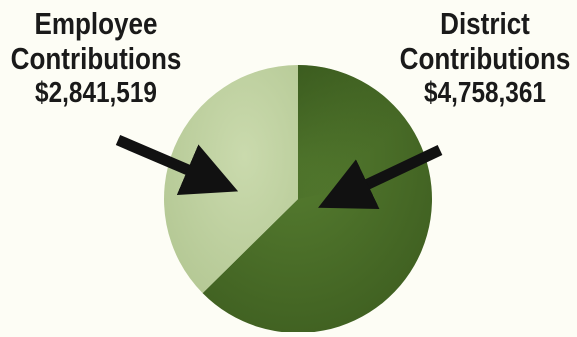 The width and height of the screenshot is (577, 337). What do you see at coordinates (96, 93) in the screenshot?
I see `employee-amount: $2,841,519` at bounding box center [96, 93].